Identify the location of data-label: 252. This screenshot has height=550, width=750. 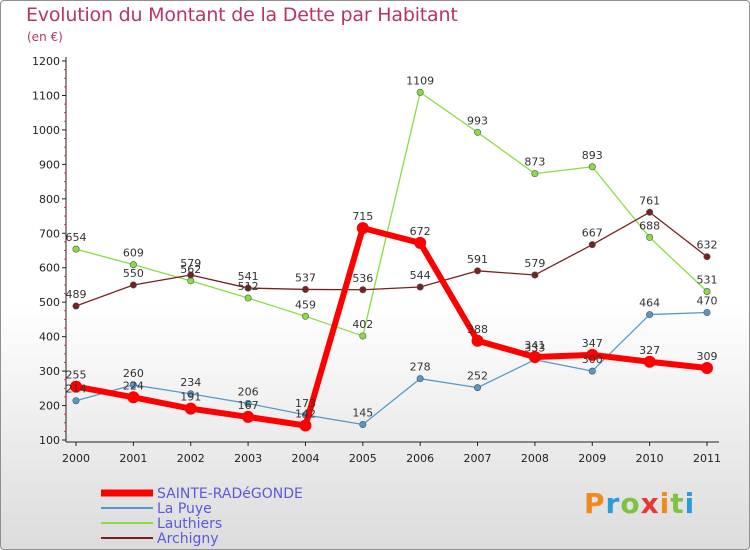
(477, 376).